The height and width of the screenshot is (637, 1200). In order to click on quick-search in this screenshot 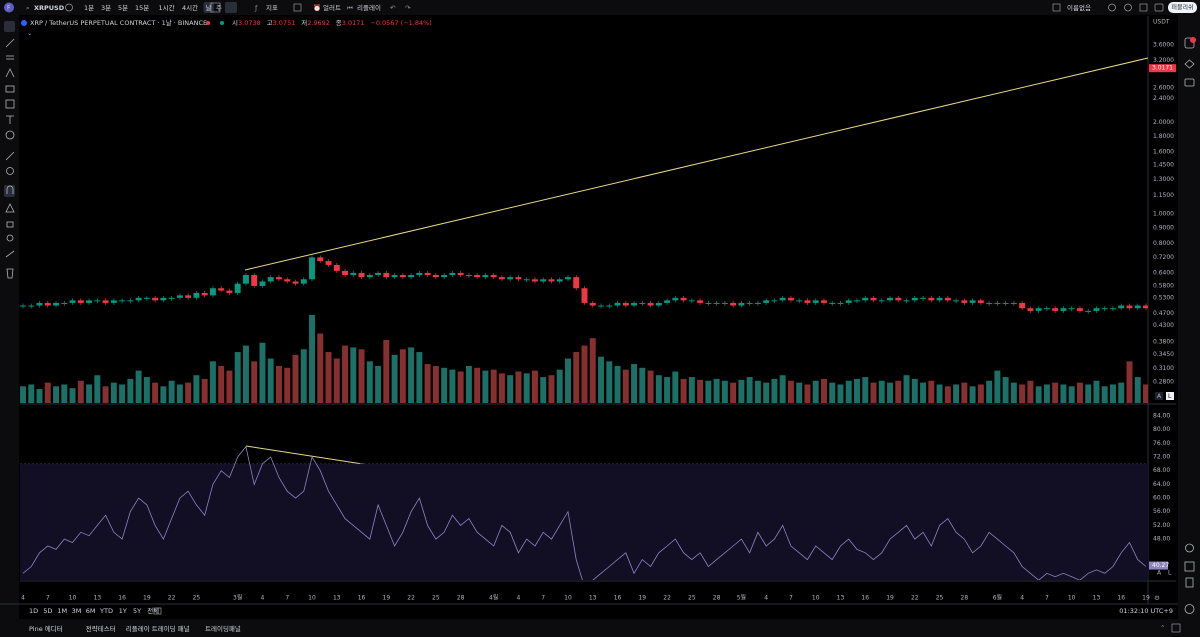, I will do `click(1112, 7)`.